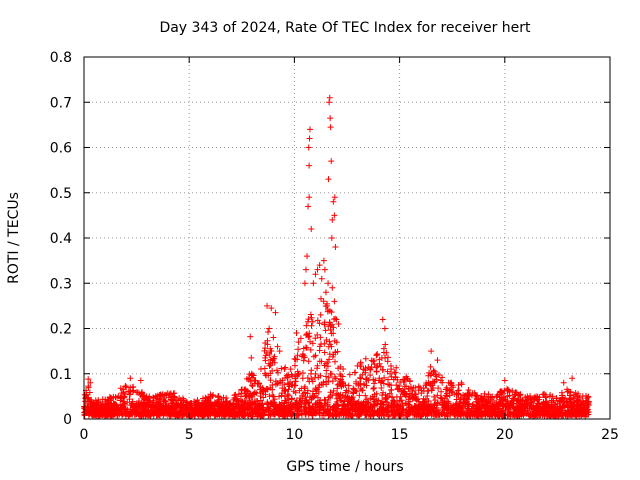  I want to click on y-tick-label: 0.2, so click(61, 330).